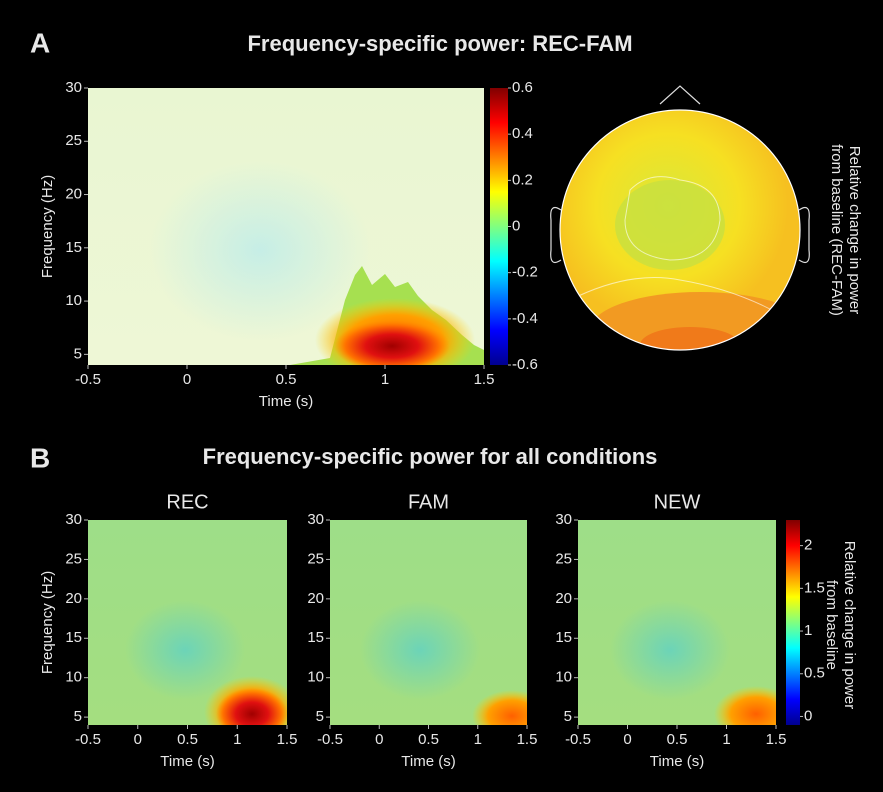  I want to click on colorbar-tick-label: 2, so click(808, 545).